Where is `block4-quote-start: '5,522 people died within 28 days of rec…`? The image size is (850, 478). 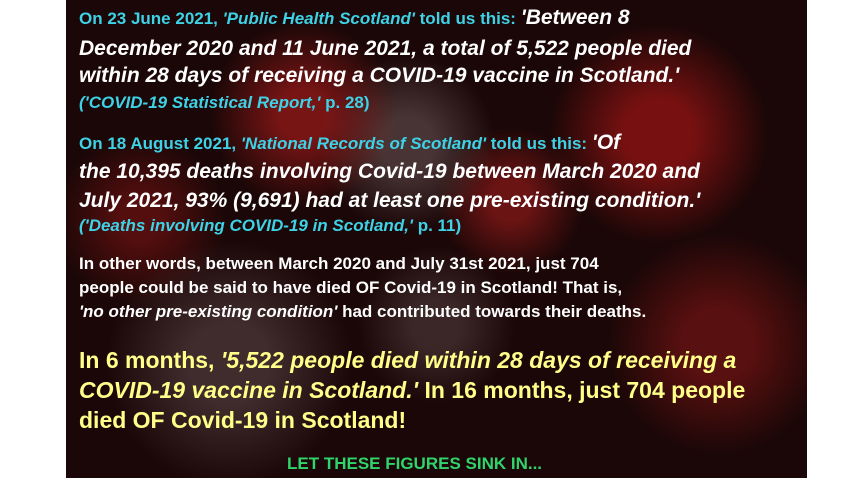
block4-quote-start: '5,522 people died within 28 days of rec… is located at coordinates (478, 360).